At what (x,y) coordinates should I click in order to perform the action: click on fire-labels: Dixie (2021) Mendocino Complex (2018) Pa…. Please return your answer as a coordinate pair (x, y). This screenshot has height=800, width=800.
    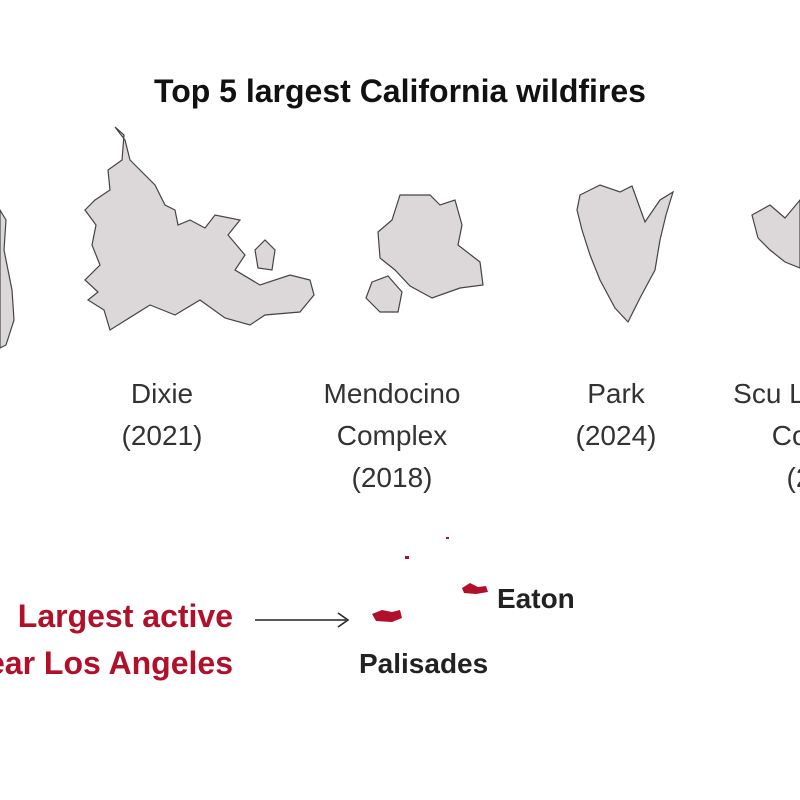
    Looking at the image, I should click on (461, 435).